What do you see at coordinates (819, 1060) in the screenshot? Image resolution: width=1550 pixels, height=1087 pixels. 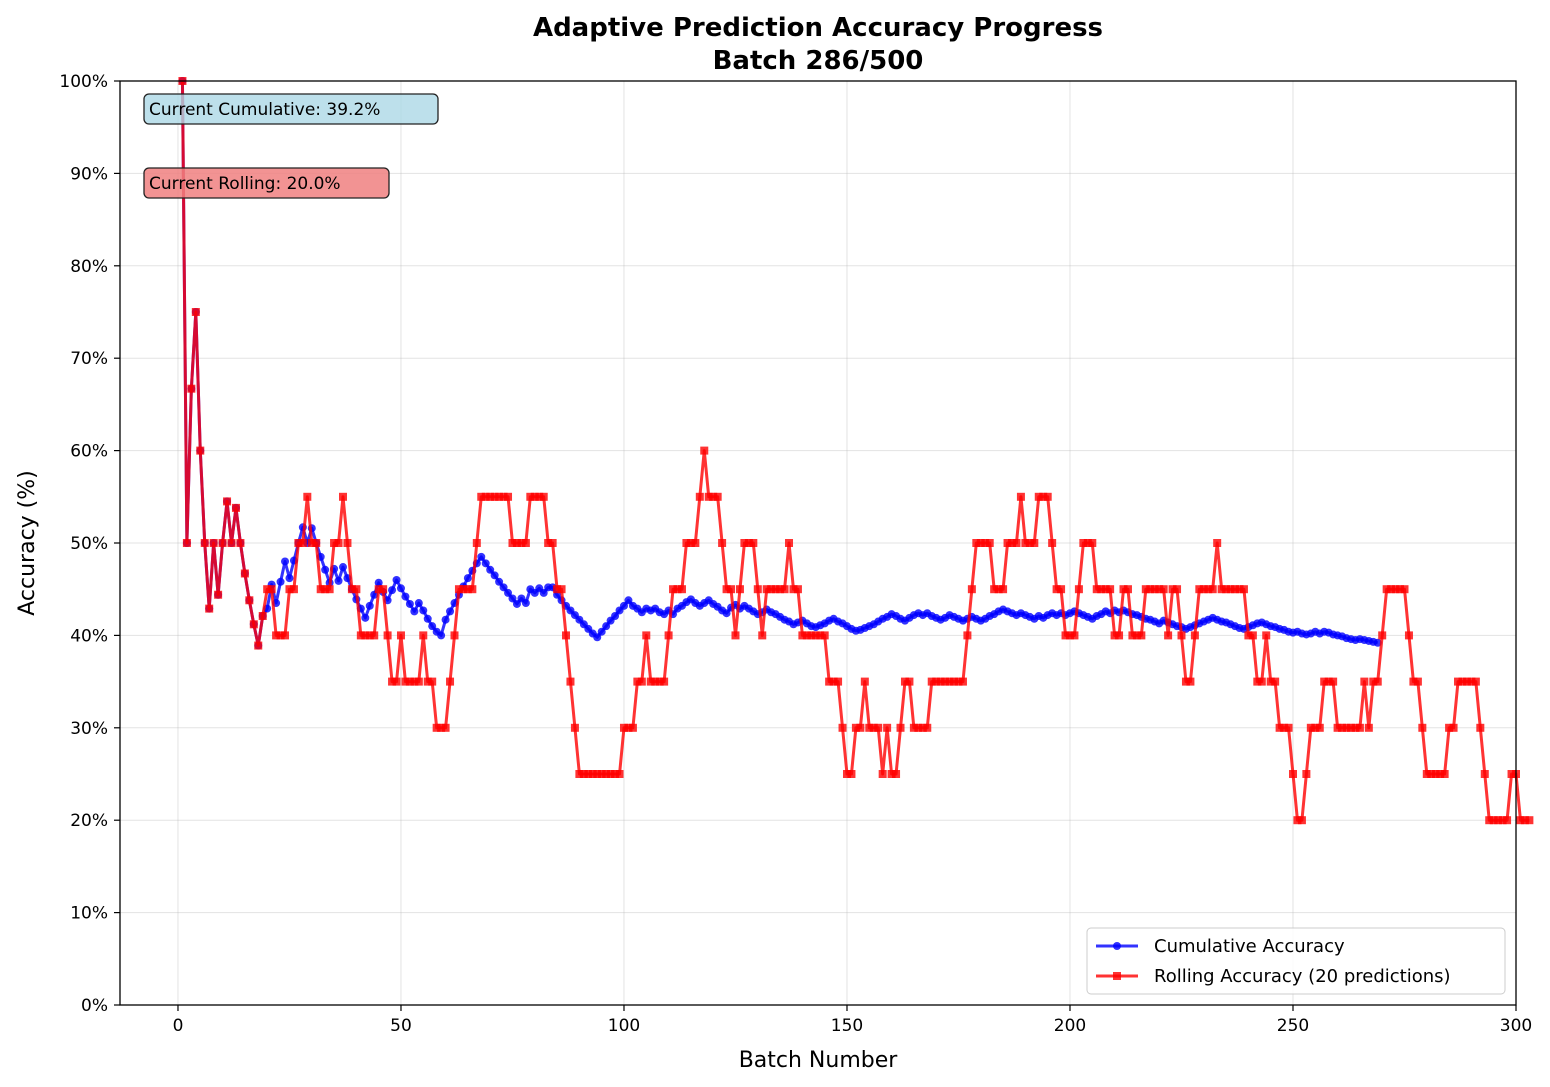 I see `x-axis-label: Batch Number` at bounding box center [819, 1060].